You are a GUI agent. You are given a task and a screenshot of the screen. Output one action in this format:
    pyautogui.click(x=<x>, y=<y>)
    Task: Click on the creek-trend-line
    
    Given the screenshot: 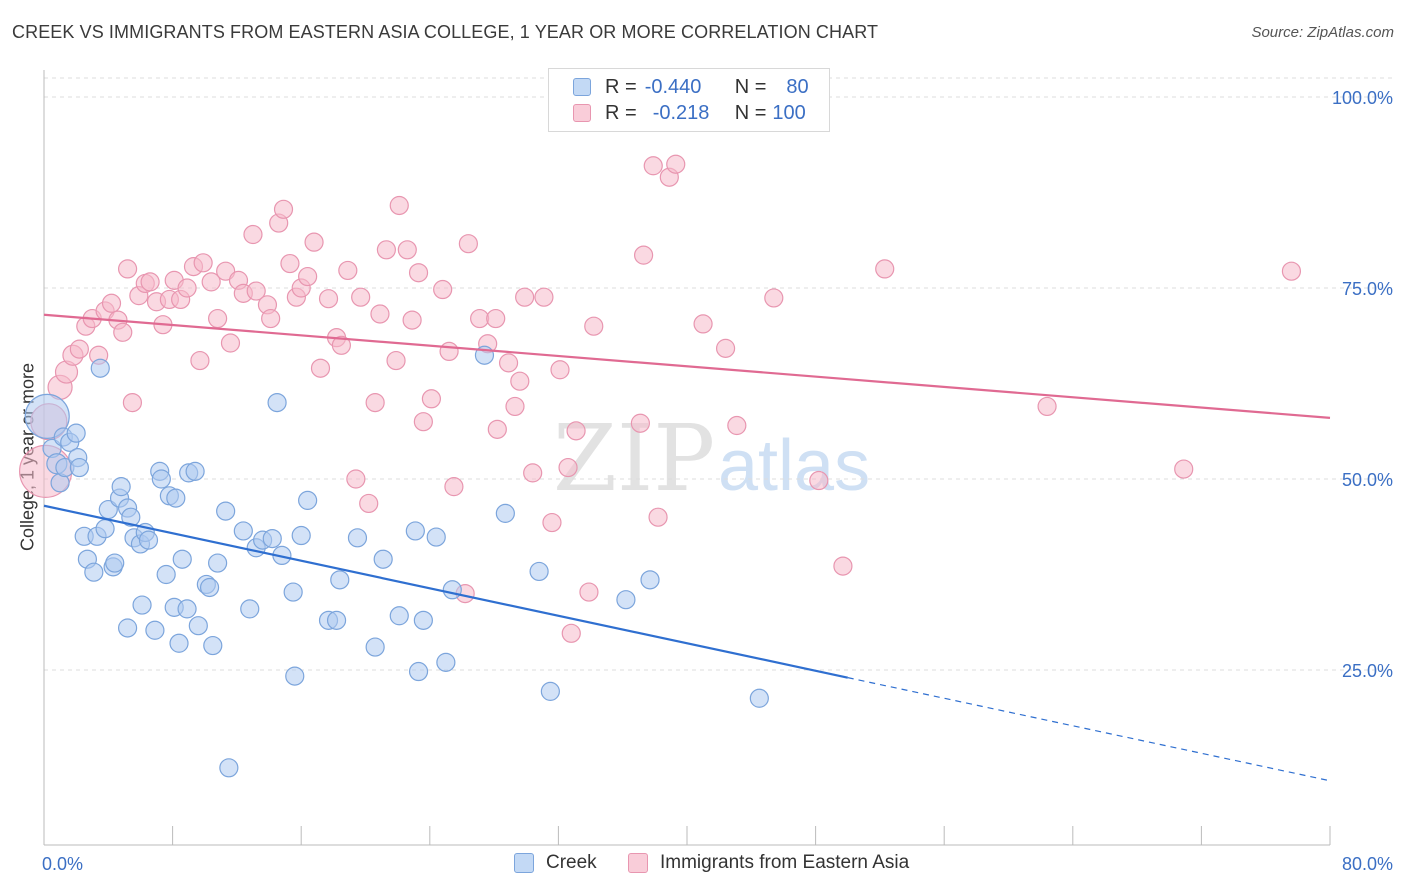 What is the action you would take?
    pyautogui.click(x=445, y=591)
    